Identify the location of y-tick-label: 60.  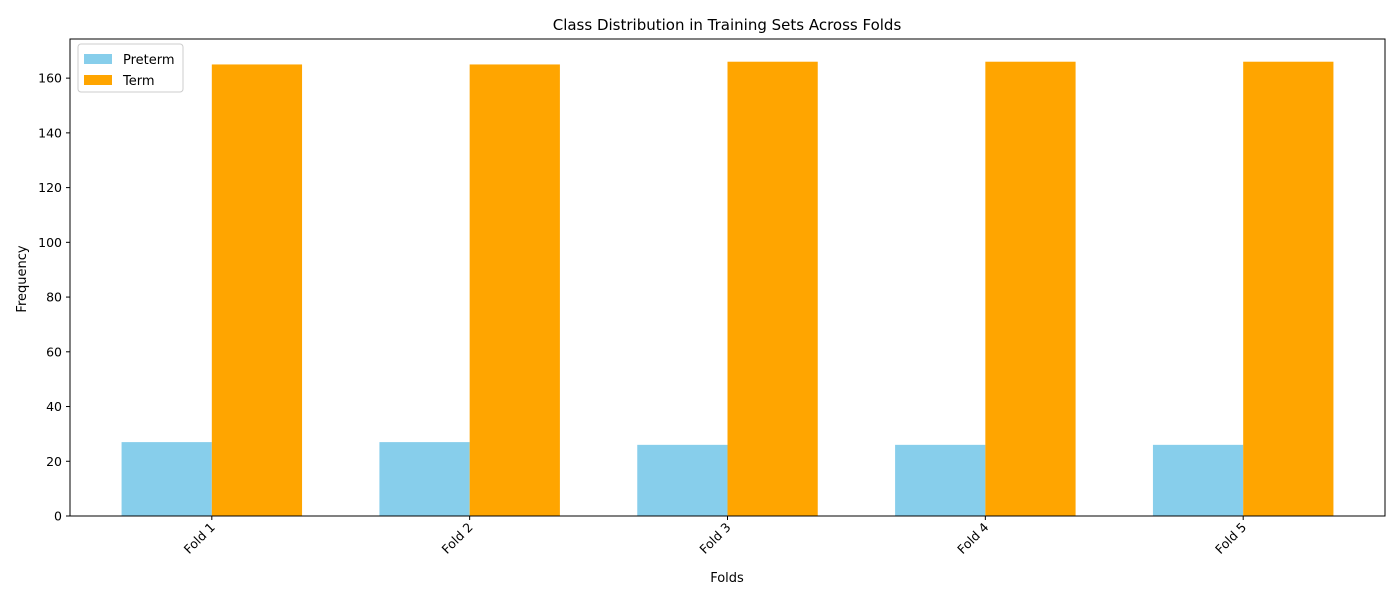
(54, 351).